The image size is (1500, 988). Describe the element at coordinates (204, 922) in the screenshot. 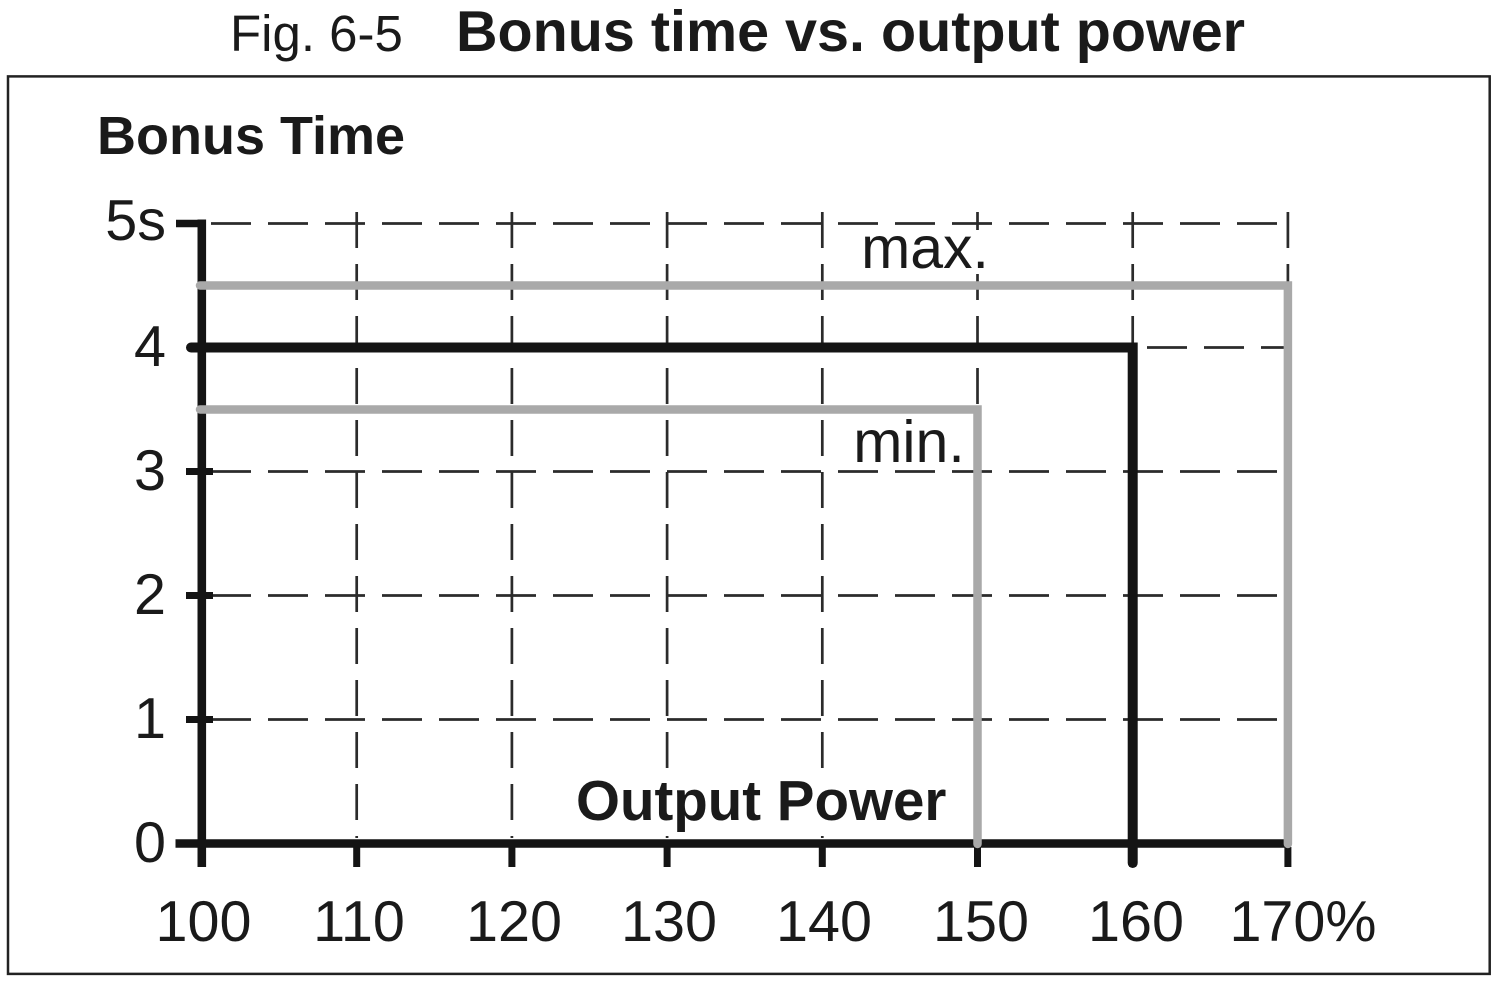

I see `svg-text: 100` at that location.